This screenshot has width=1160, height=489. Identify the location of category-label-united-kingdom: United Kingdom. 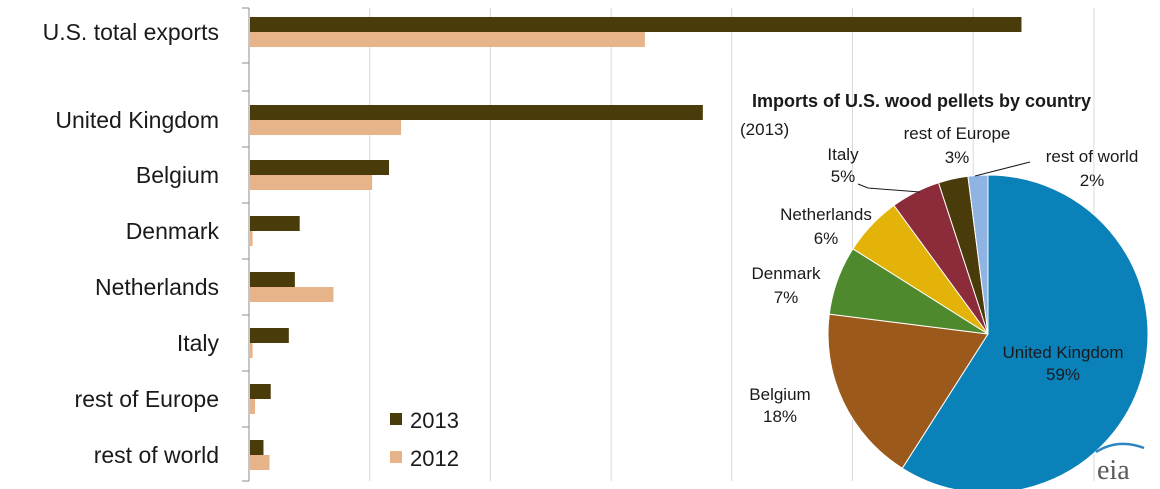
(137, 120).